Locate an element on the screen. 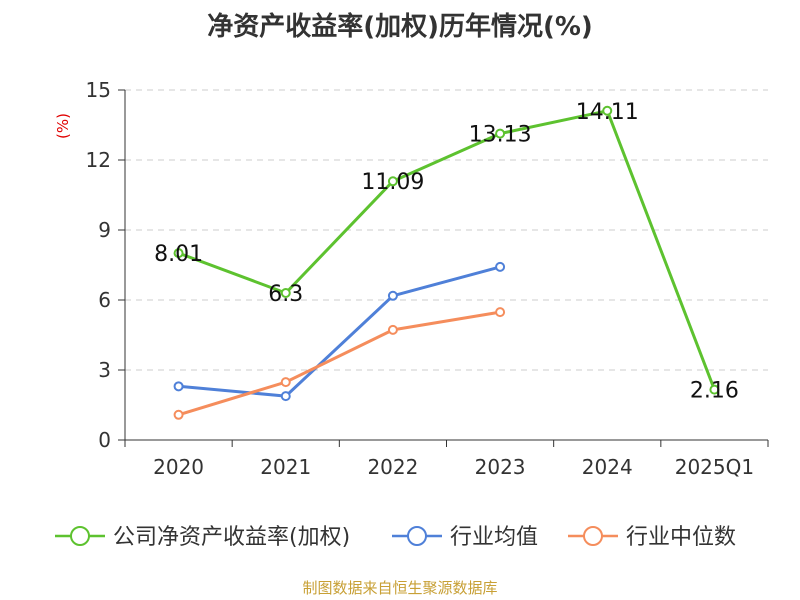 The height and width of the screenshot is (600, 800). x-tick-label: 2025Q1 is located at coordinates (714, 467).